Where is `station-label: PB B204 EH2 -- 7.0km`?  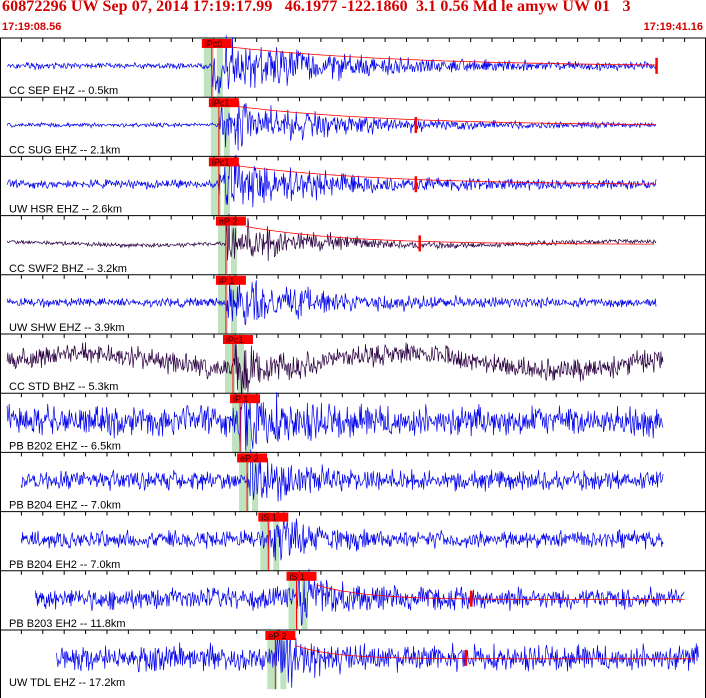
station-label: PB B204 EH2 -- 7.0km is located at coordinates (64, 565).